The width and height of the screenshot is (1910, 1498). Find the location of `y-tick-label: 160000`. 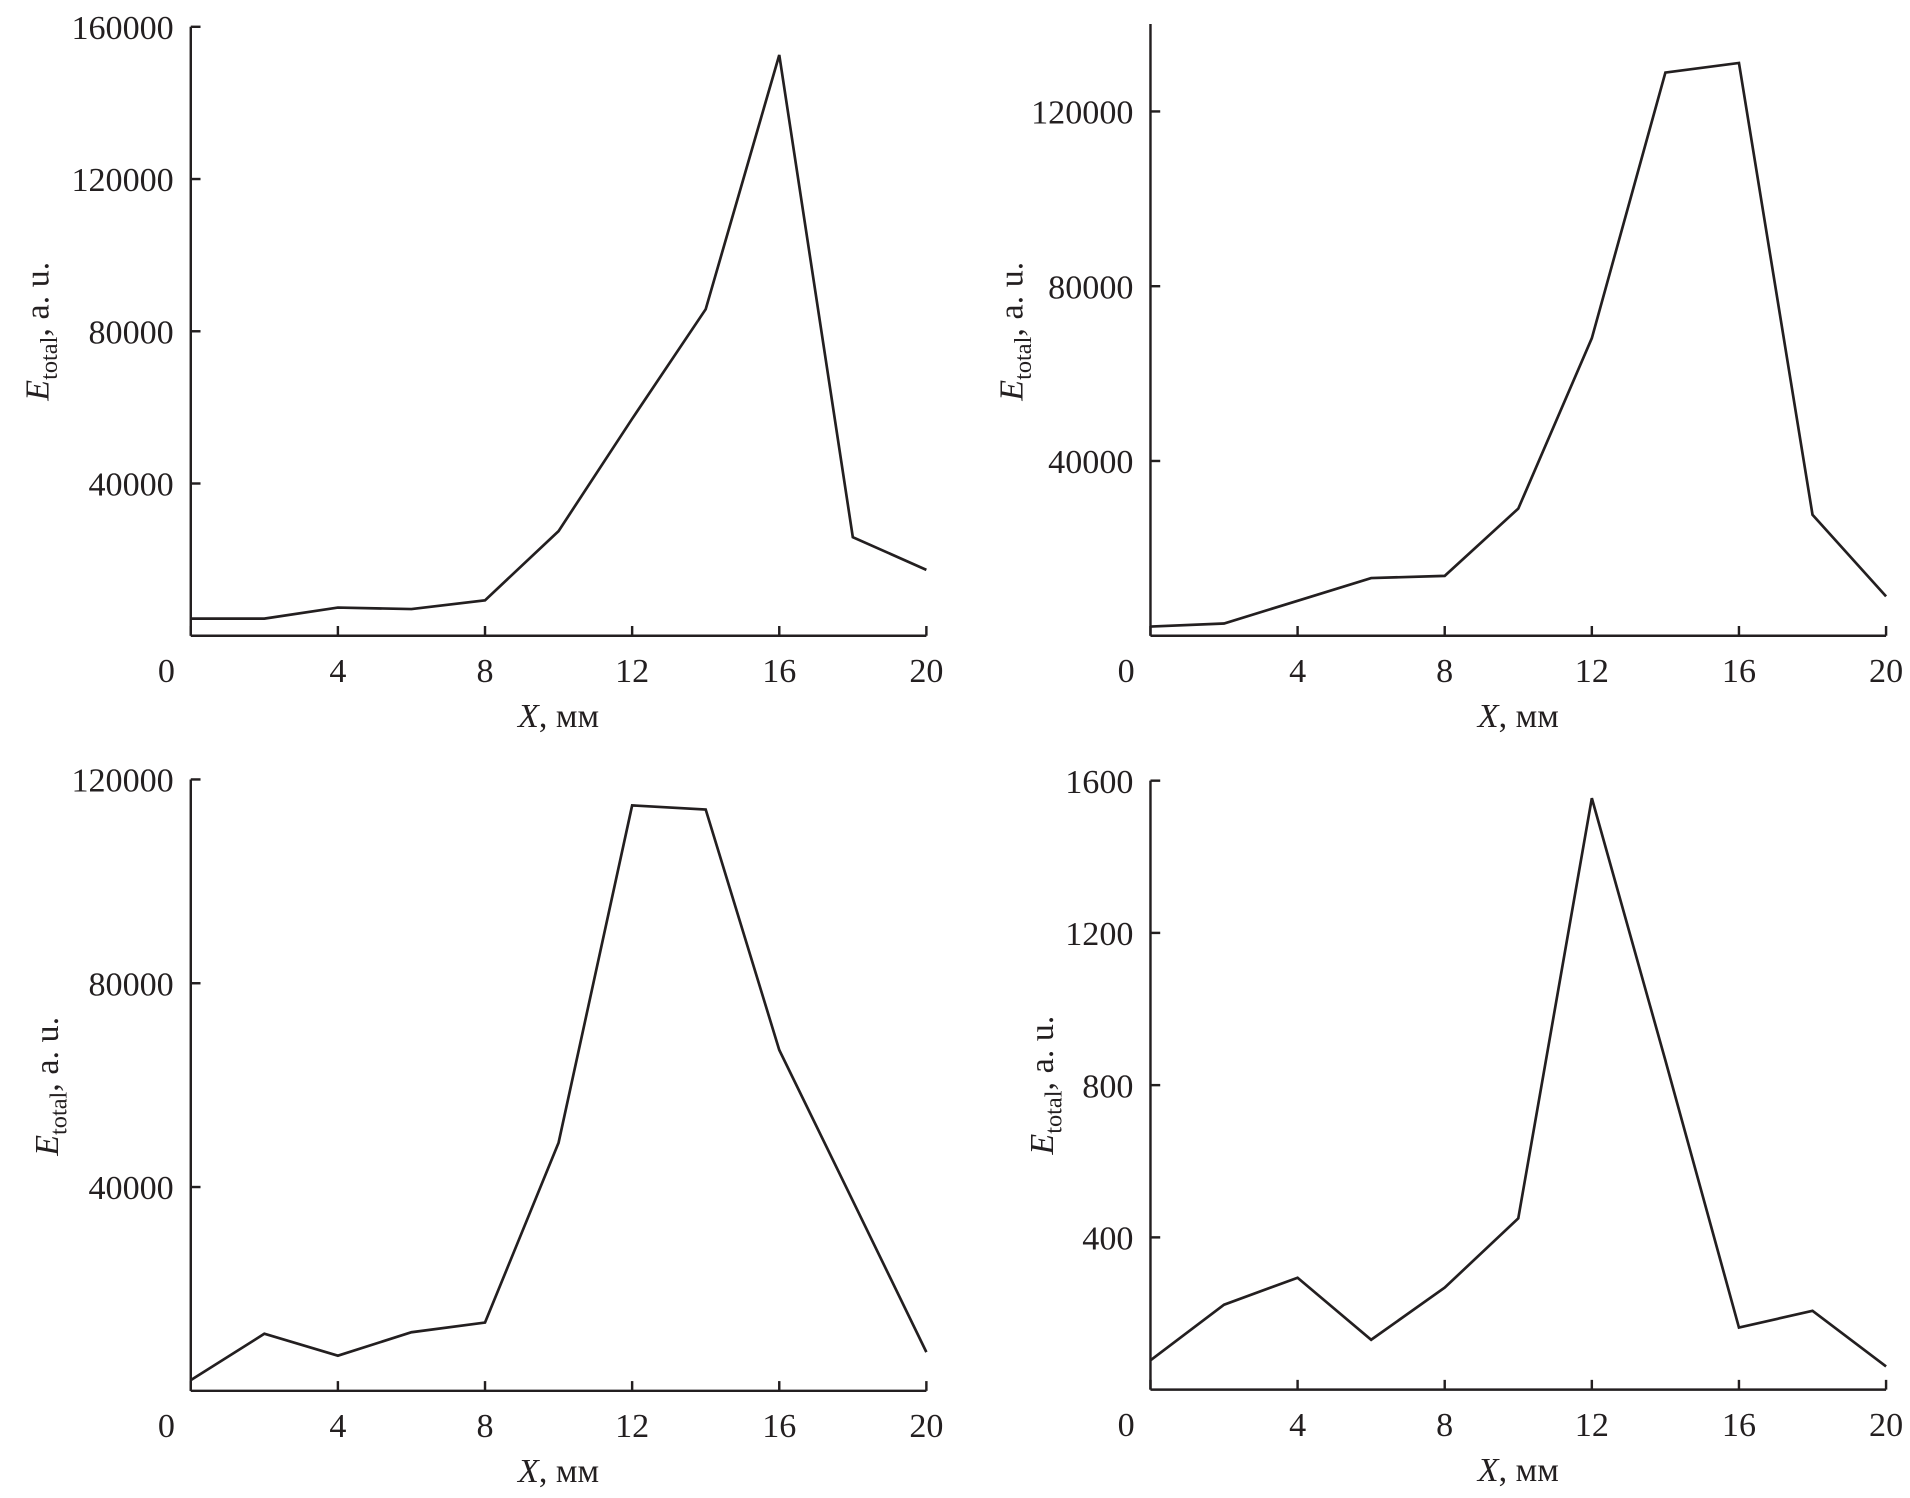

y-tick-label: 160000 is located at coordinates (122, 28).